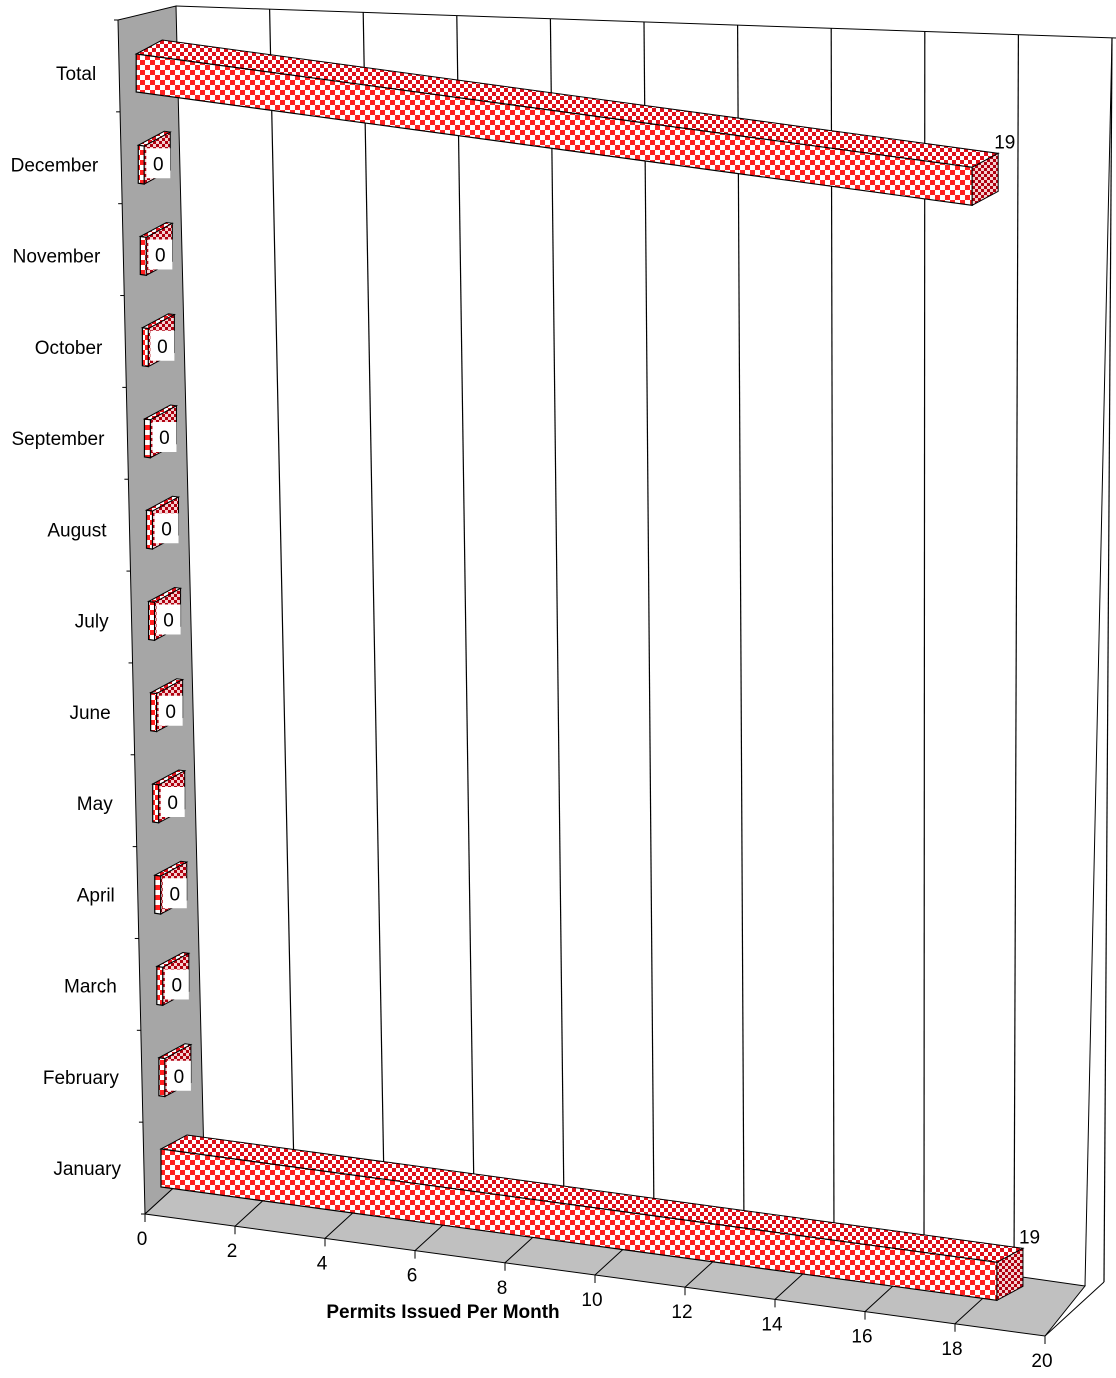 This screenshot has width=1116, height=1378. Describe the element at coordinates (681, 1312) in the screenshot. I see `x-tick-label: 12` at that location.